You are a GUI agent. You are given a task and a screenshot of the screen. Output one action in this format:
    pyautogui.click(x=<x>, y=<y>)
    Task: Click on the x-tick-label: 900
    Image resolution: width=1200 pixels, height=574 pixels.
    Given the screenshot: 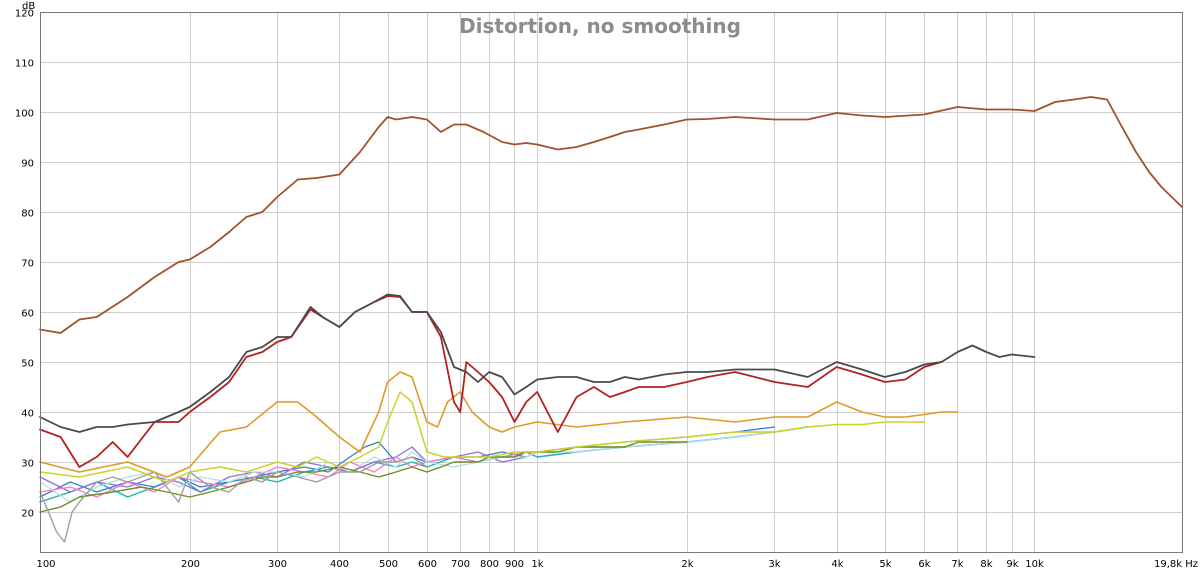 What is the action you would take?
    pyautogui.click(x=514, y=564)
    